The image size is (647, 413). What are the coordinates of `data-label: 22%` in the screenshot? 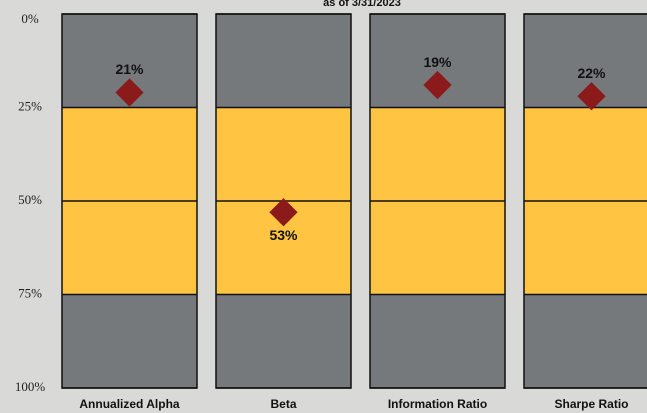 It's located at (591, 73).